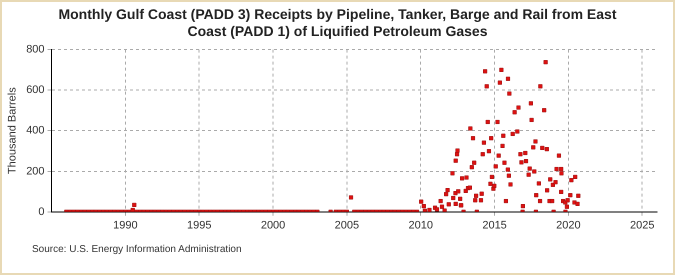 This screenshot has height=275, width=675. What do you see at coordinates (35, 171) in the screenshot?
I see `y-tick-label: 200` at bounding box center [35, 171].